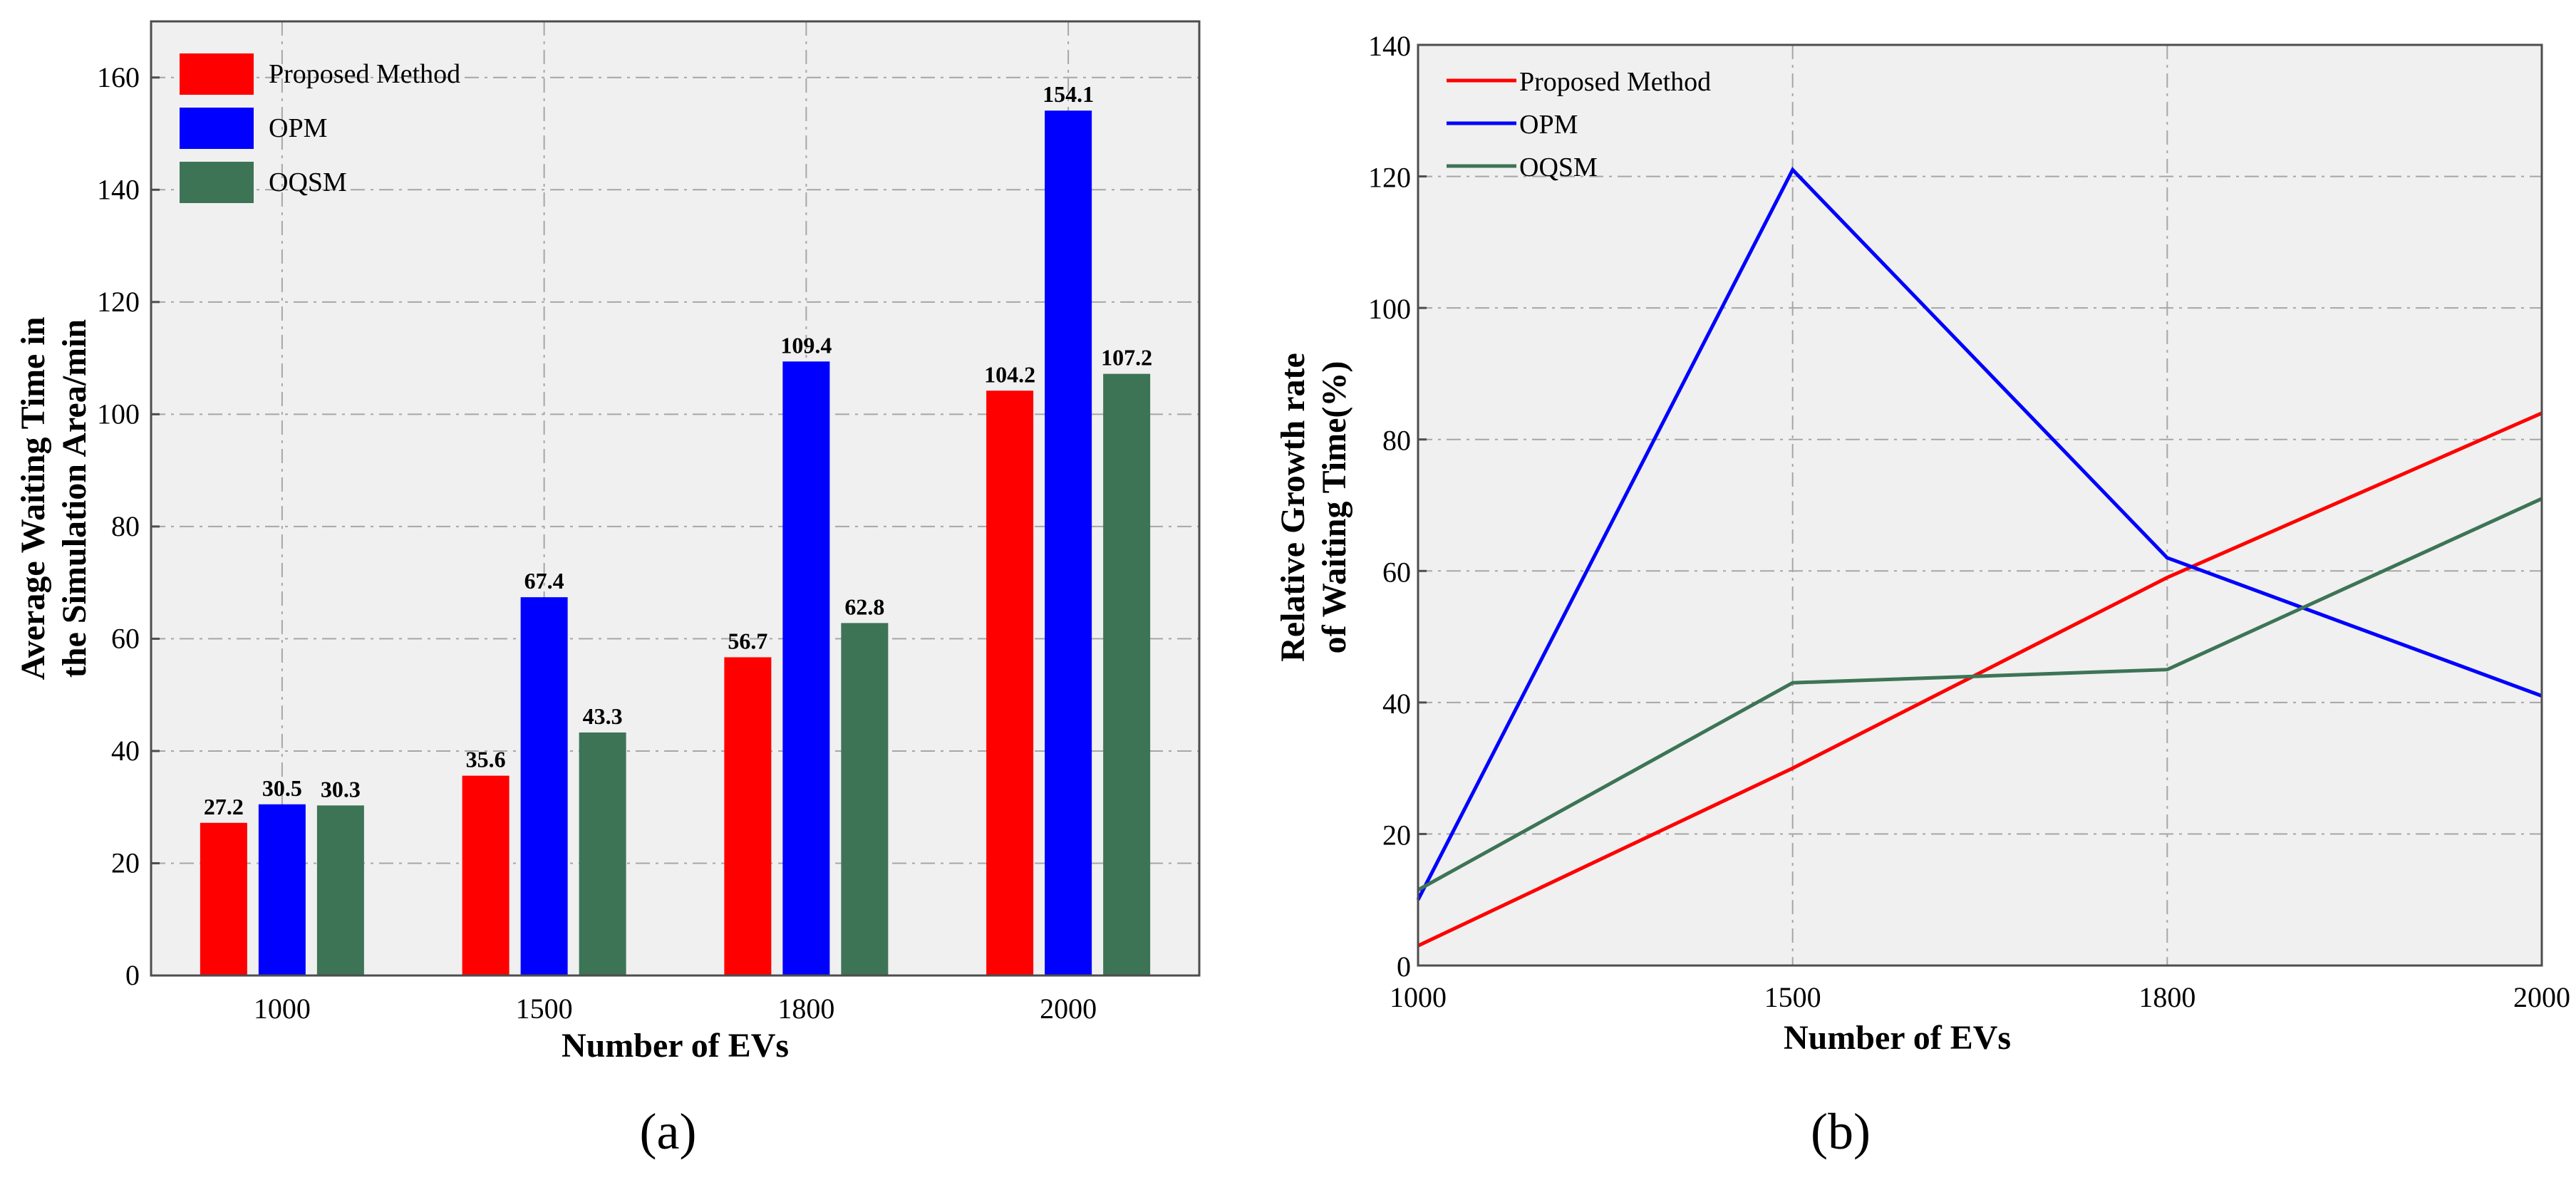  I want to click on bar-value-label: 67.4, so click(544, 581).